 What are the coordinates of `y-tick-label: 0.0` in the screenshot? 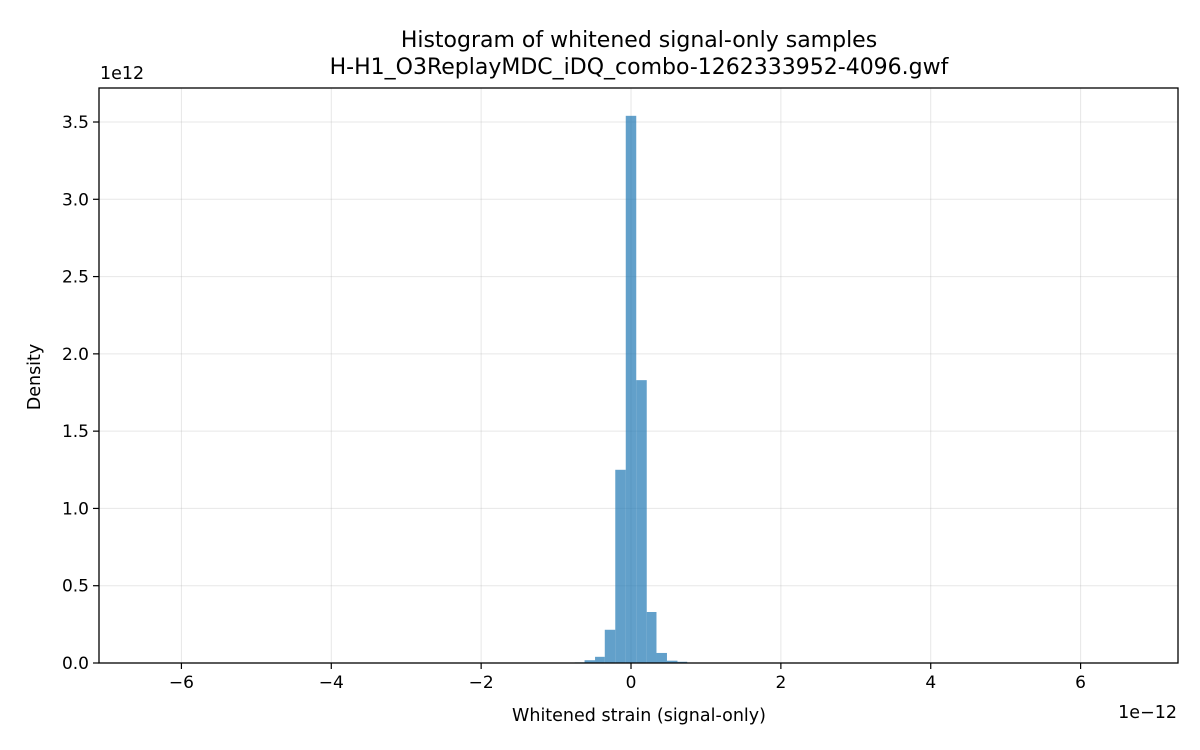 It's located at (75, 664).